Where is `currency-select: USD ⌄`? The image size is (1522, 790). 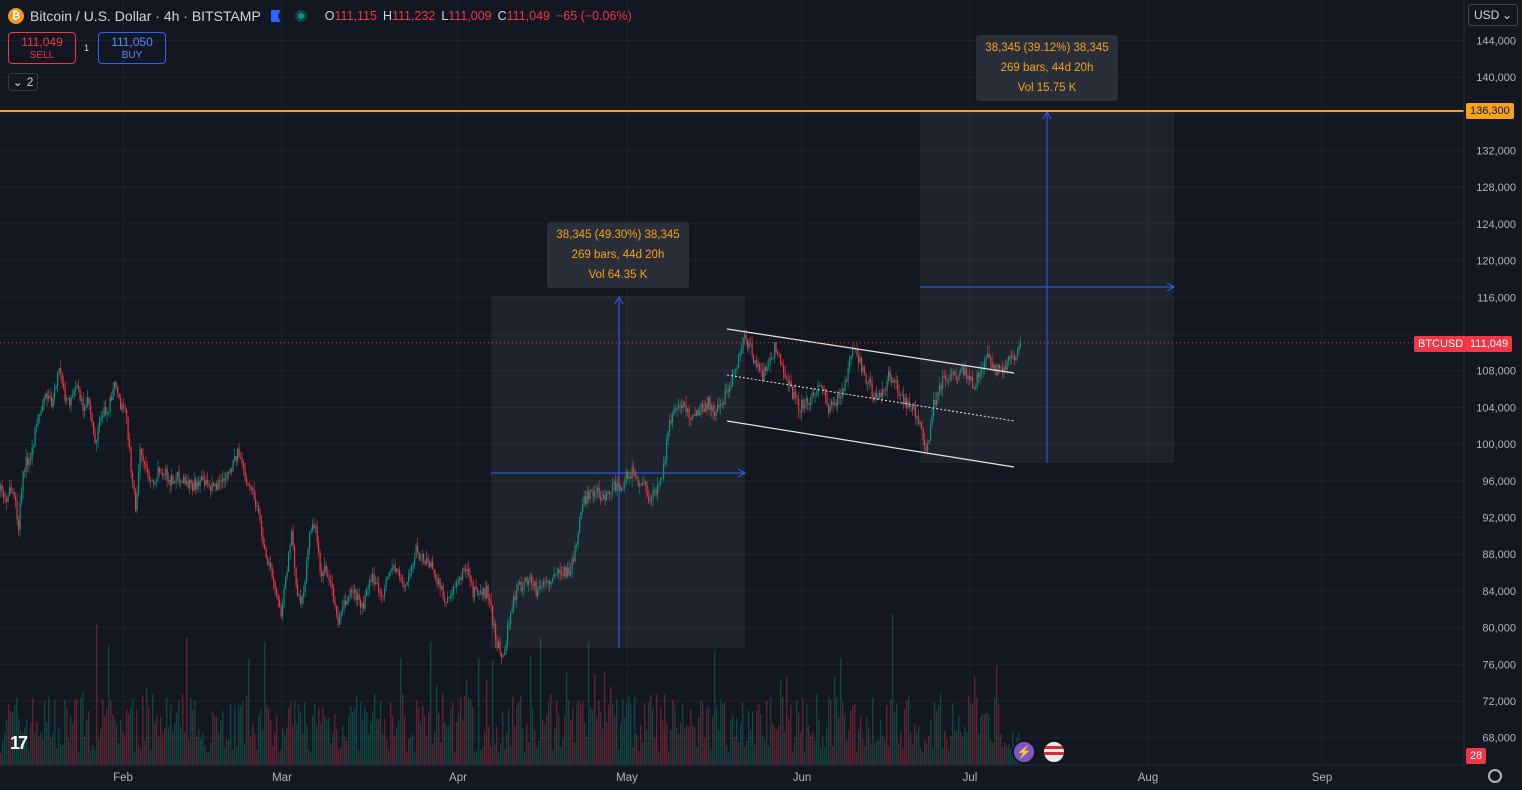 currency-select: USD ⌄ is located at coordinates (1493, 15).